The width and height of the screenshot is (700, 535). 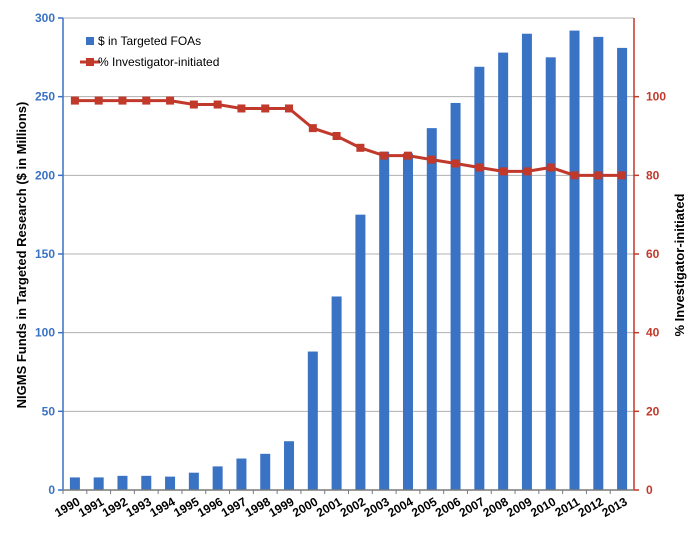 I want to click on line-series, so click(x=348, y=138).